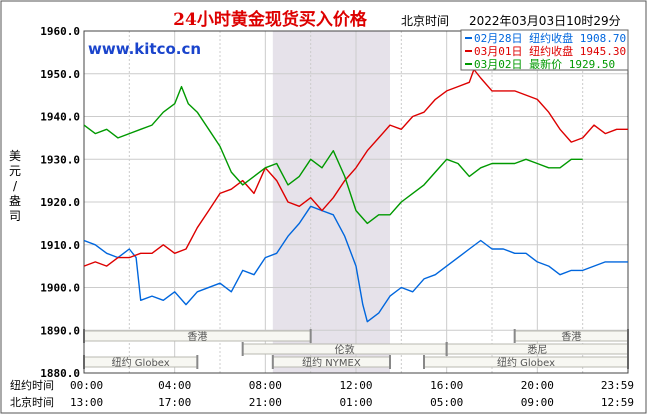  Describe the element at coordinates (32, 402) in the screenshot. I see `bj-time-row-label: 北京时间` at that location.